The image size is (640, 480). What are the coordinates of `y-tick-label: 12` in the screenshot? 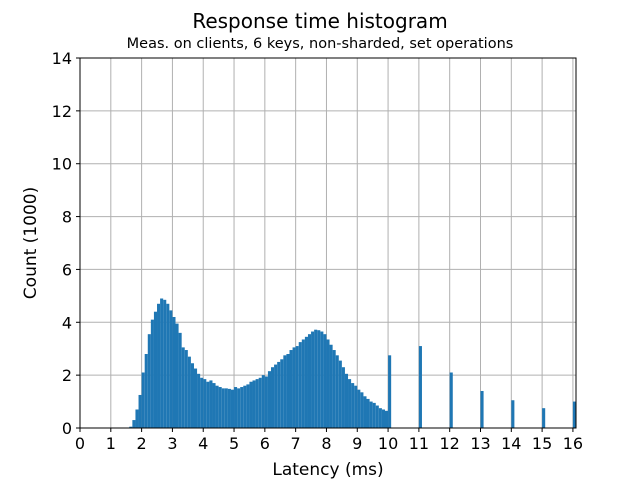 It's located at (62, 111).